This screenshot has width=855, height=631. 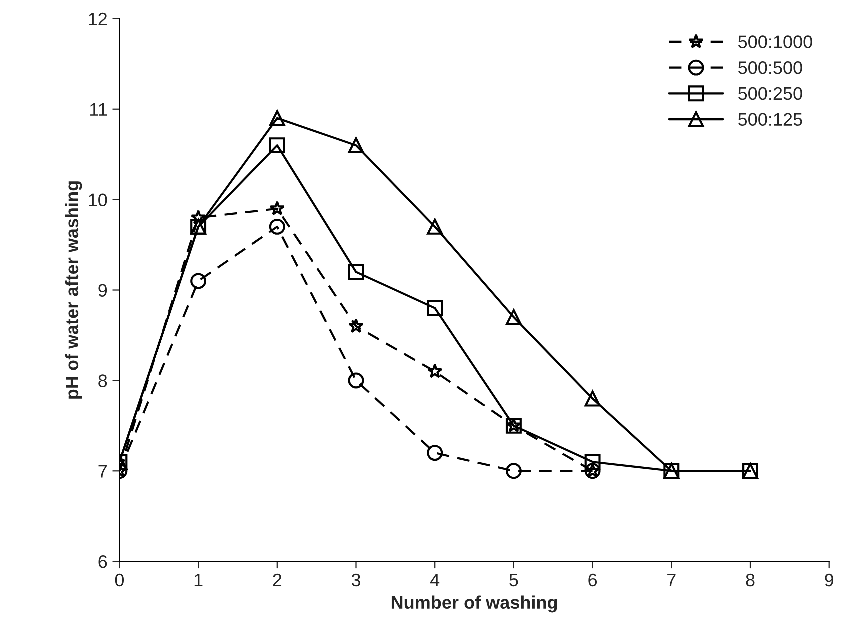 What do you see at coordinates (770, 93) in the screenshot?
I see `legend-label: 500:250` at bounding box center [770, 93].